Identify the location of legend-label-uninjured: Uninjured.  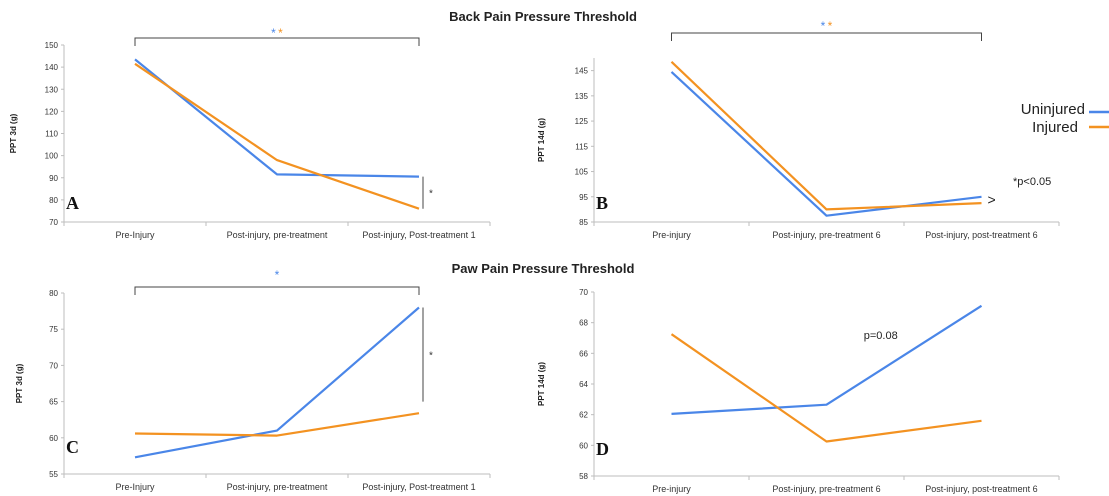
(1053, 109).